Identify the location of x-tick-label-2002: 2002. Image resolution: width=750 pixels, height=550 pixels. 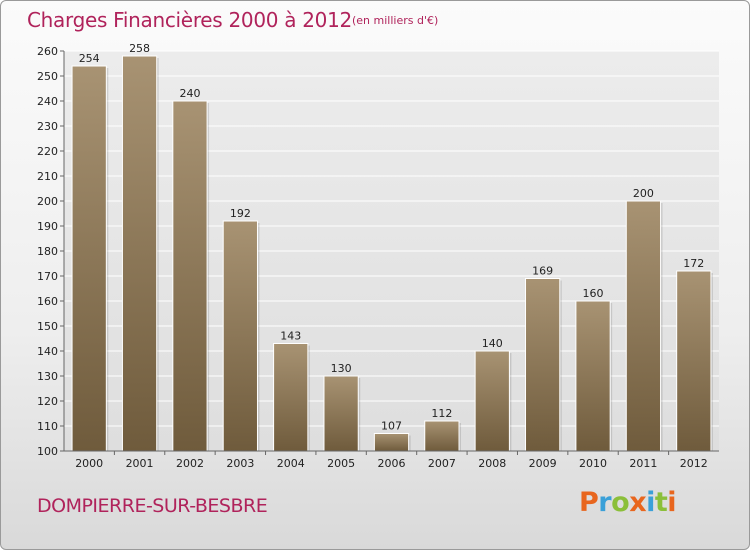
(190, 463).